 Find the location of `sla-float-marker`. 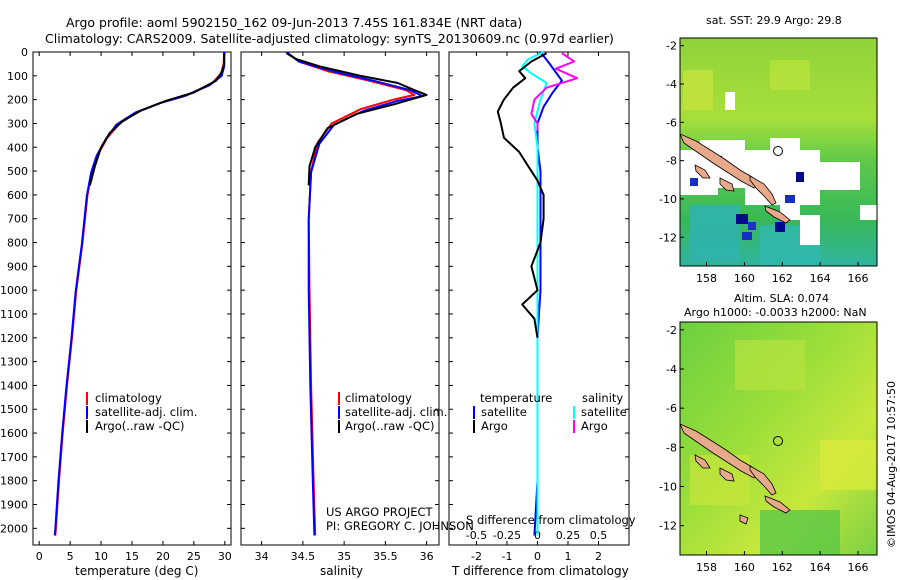

sla-float-marker is located at coordinates (778, 441).